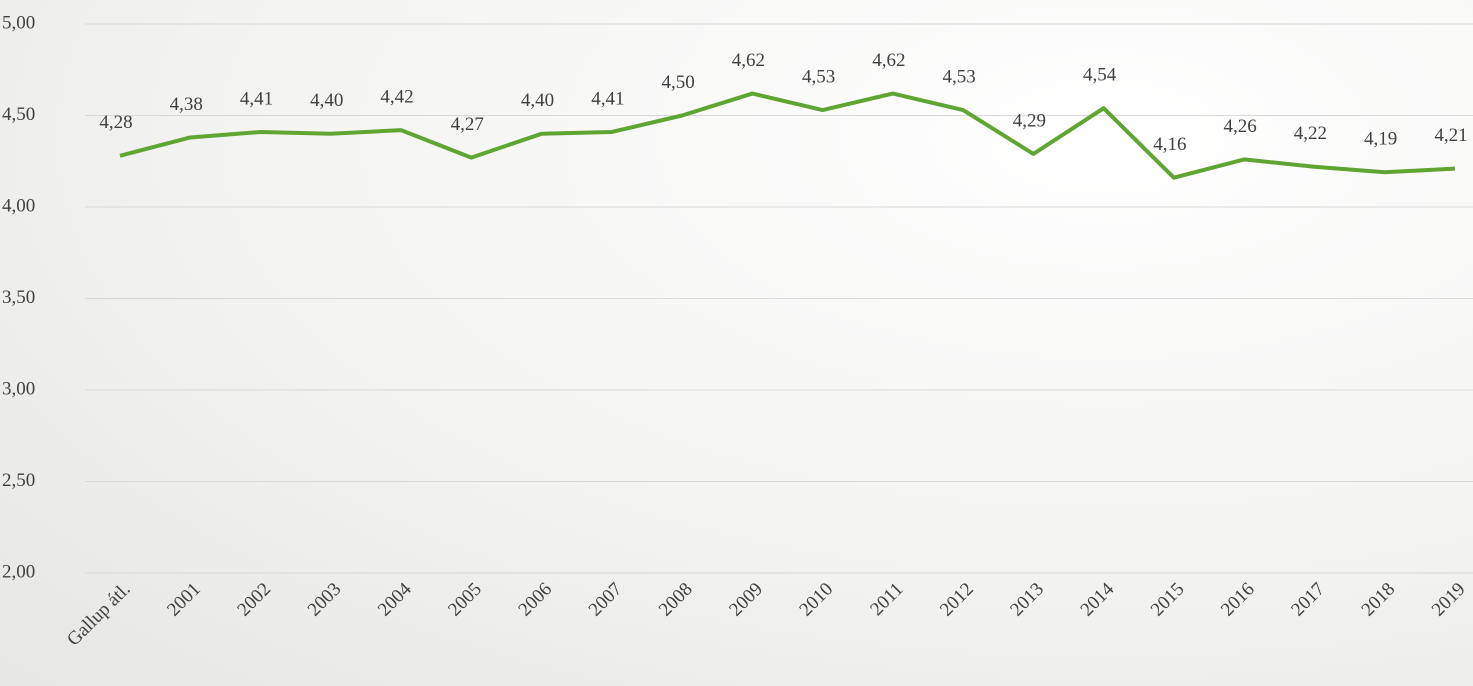 The image size is (1473, 686). I want to click on x-tick-label: 2014, so click(1098, 599).